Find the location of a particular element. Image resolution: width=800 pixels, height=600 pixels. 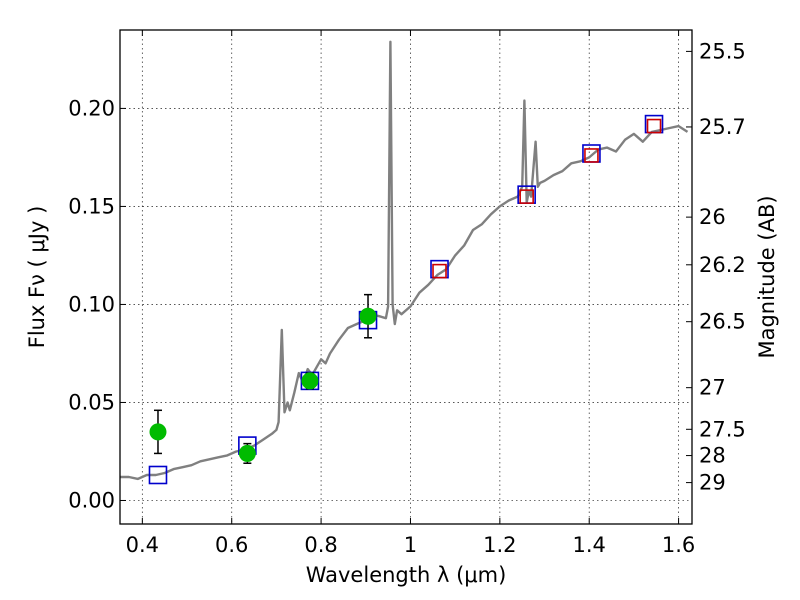

y-tick-label: 0.00 is located at coordinates (91, 500).